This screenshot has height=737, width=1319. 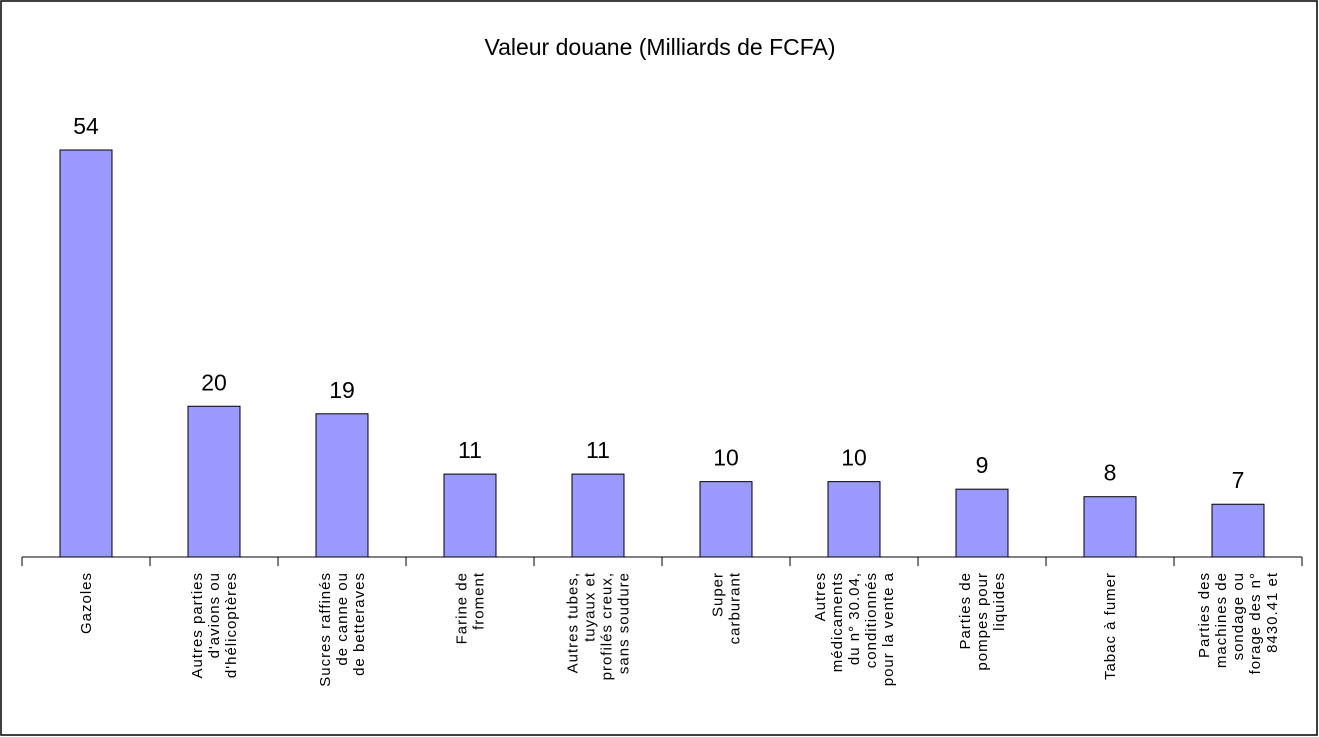 I want to click on x-tick-label: Gazoles, so click(x=86, y=603).